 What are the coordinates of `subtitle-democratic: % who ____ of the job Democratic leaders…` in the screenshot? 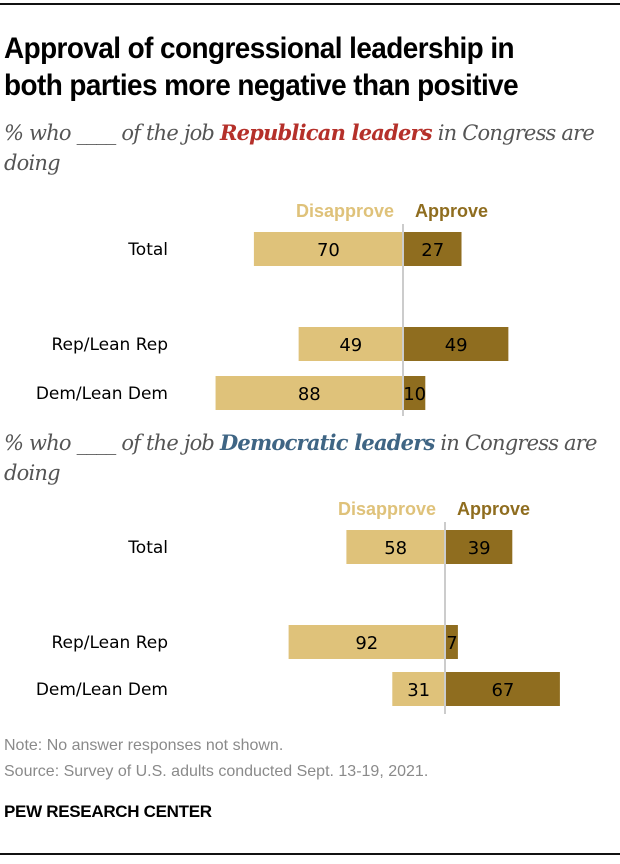 It's located at (310, 458).